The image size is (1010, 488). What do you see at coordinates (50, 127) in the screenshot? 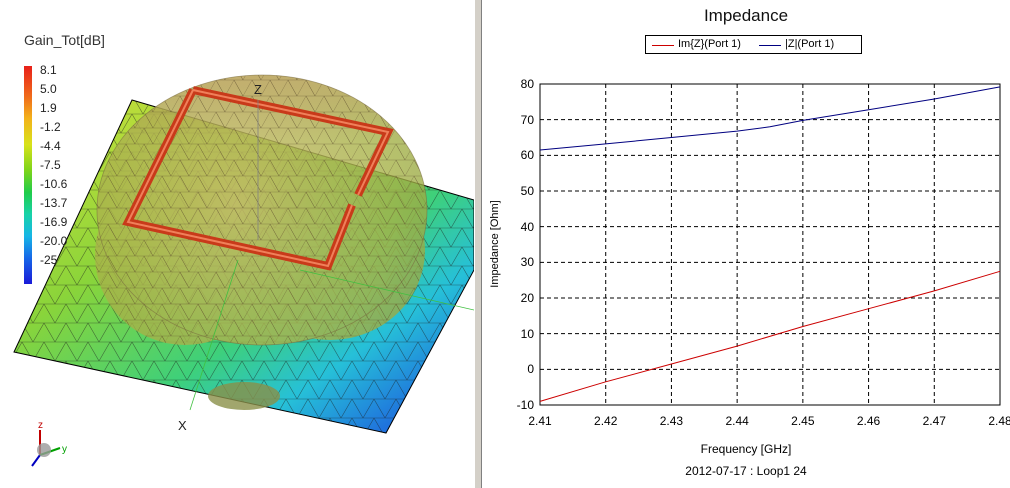
I see `gain-scale-label: -1.2` at bounding box center [50, 127].